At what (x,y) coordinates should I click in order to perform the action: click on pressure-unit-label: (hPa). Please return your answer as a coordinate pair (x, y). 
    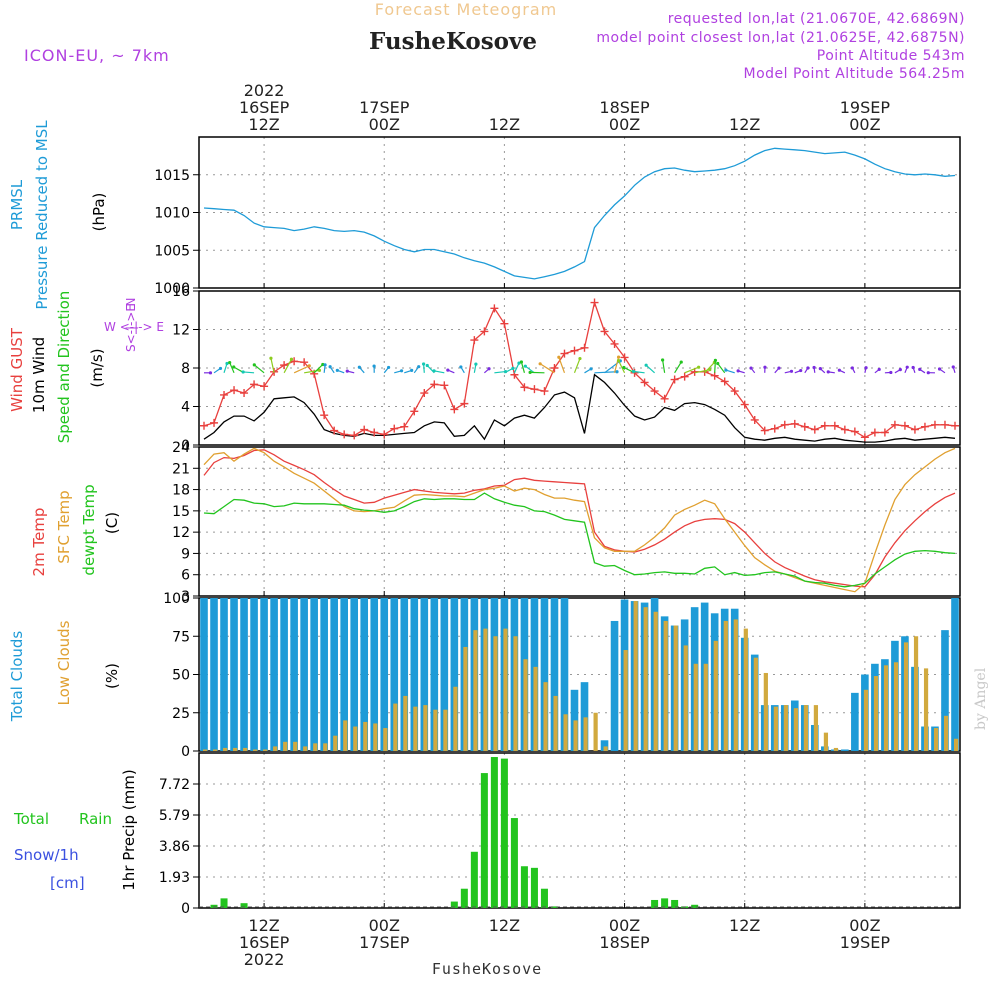
    Looking at the image, I should click on (99, 212).